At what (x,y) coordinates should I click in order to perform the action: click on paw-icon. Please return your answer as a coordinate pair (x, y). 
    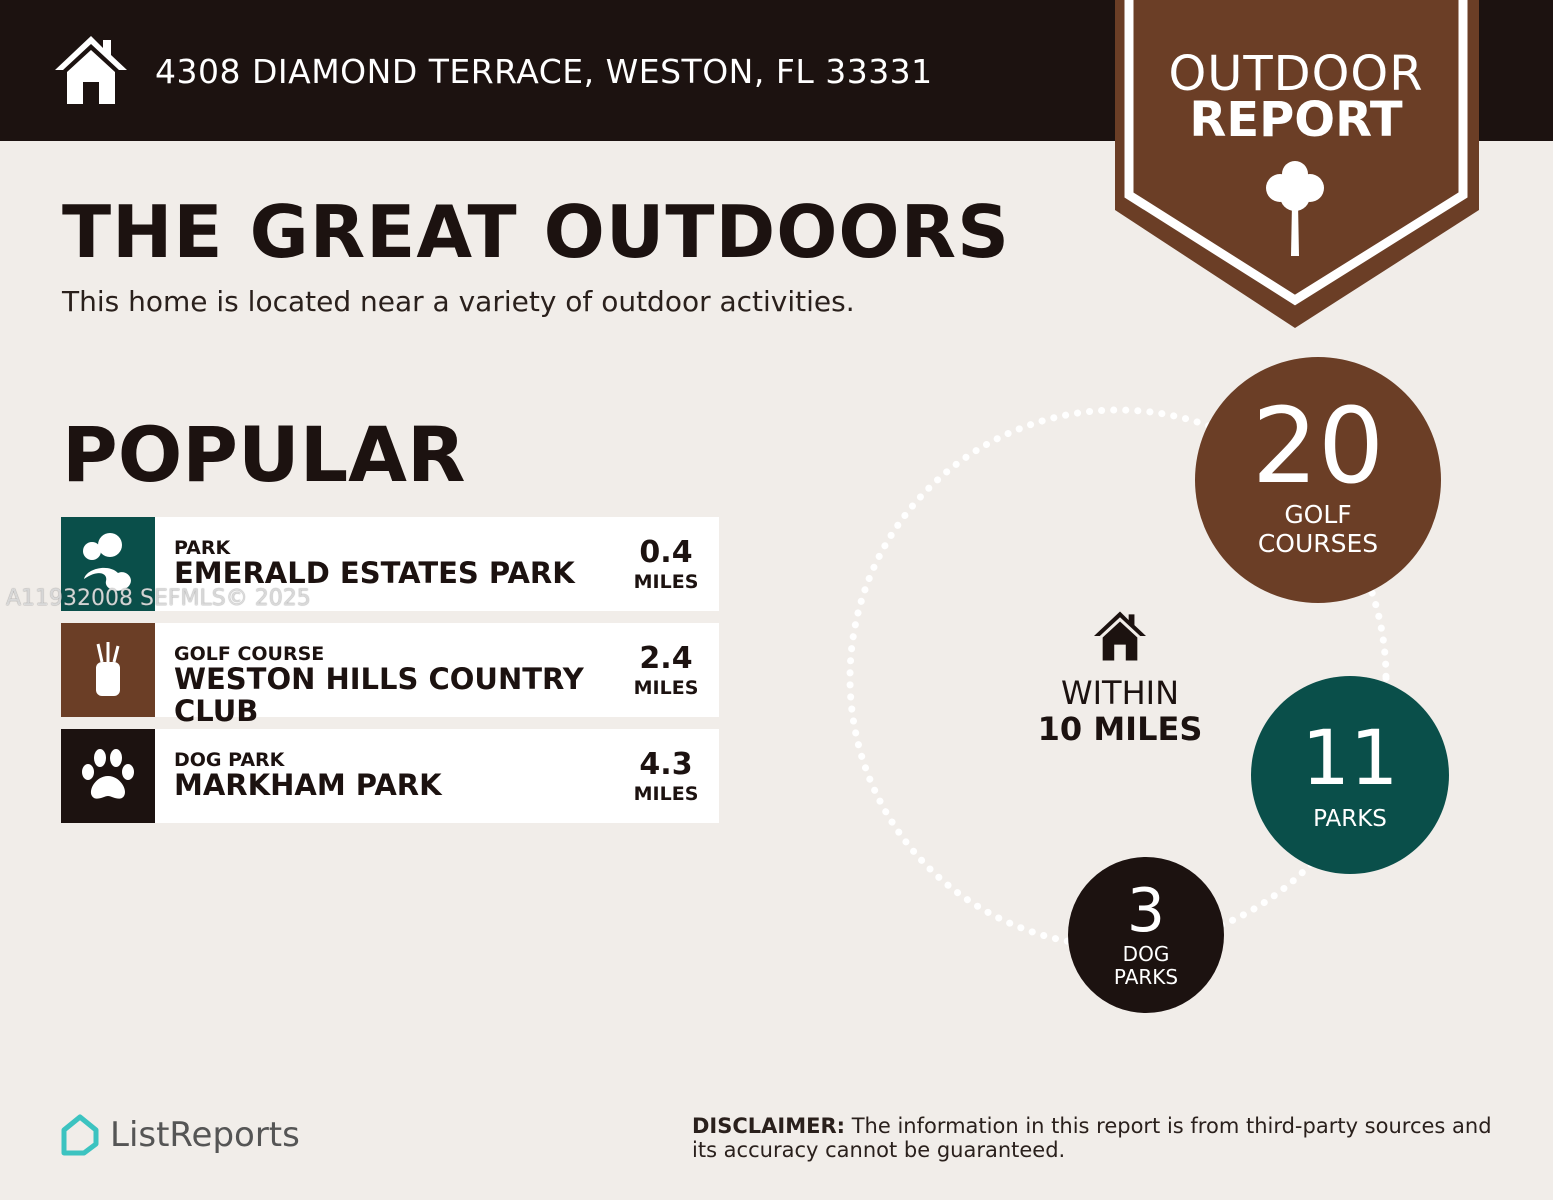
    Looking at the image, I should click on (108, 776).